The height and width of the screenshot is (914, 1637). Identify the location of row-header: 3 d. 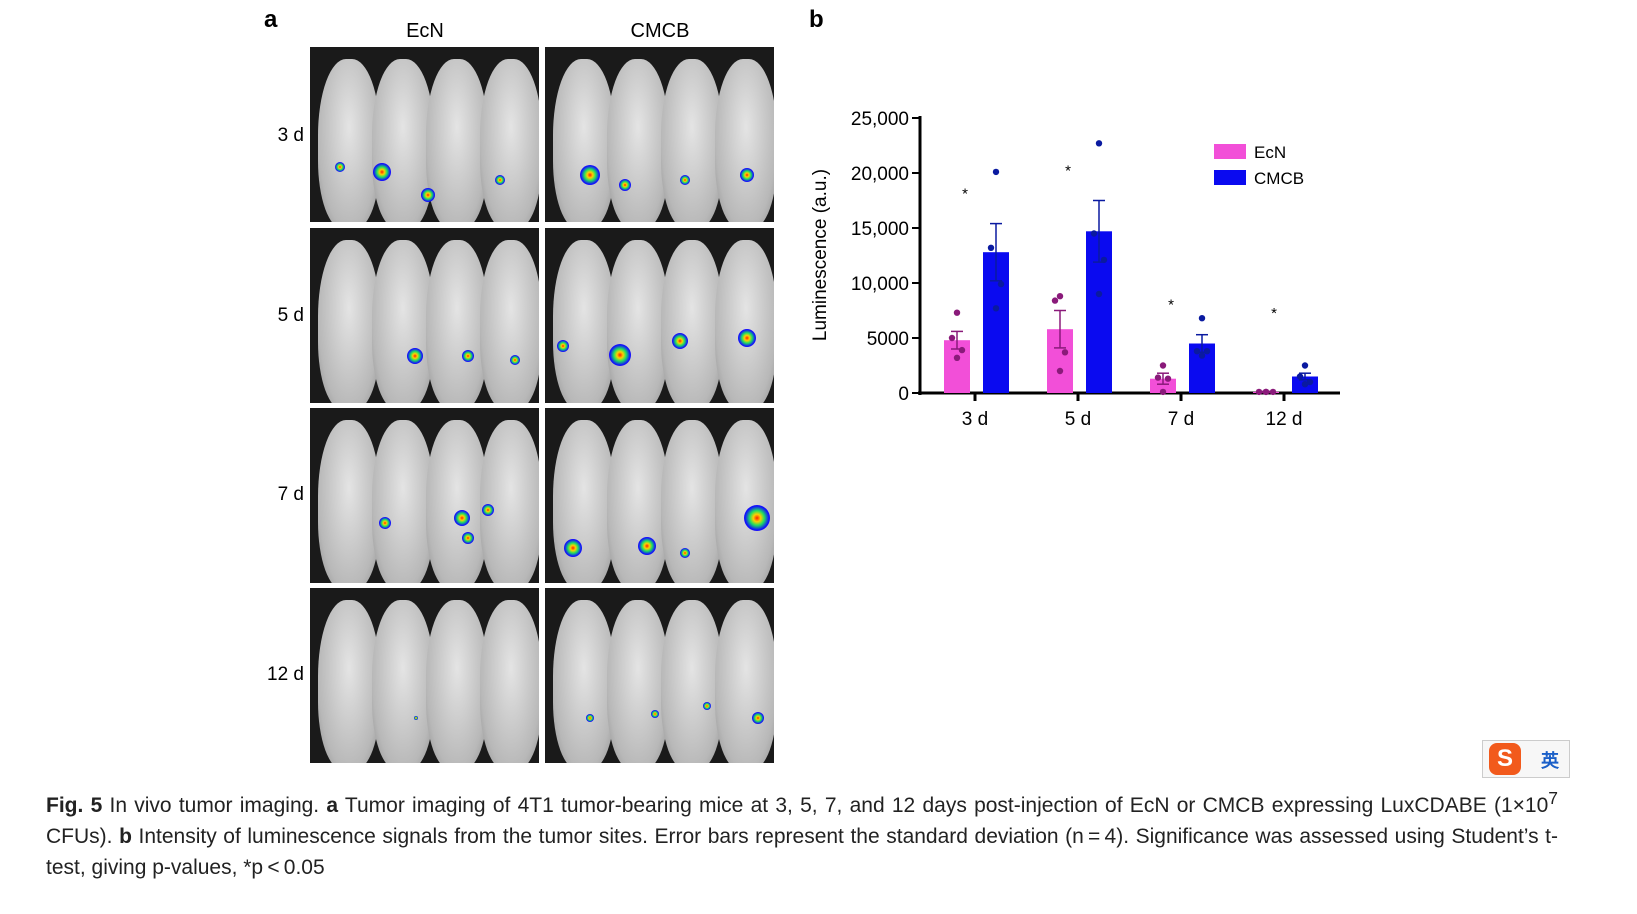
(290, 135).